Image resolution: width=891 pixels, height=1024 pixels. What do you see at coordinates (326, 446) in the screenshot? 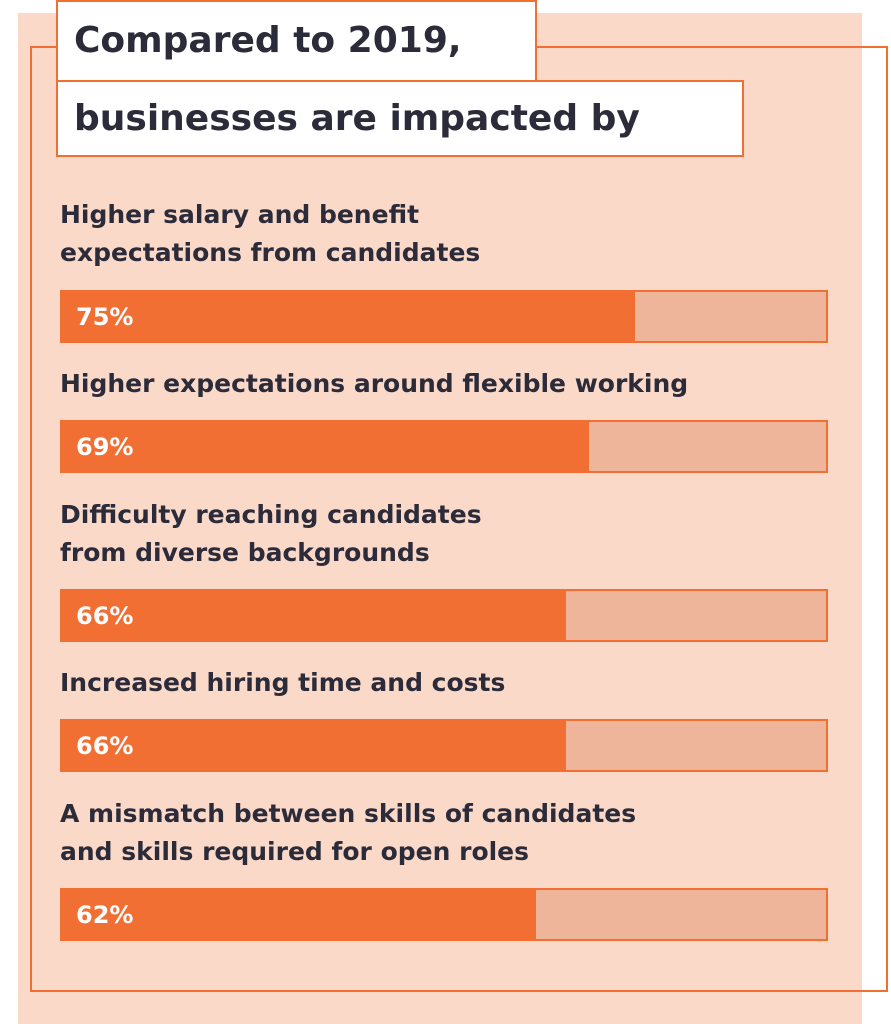
I see `bar-flexible-working` at bounding box center [326, 446].